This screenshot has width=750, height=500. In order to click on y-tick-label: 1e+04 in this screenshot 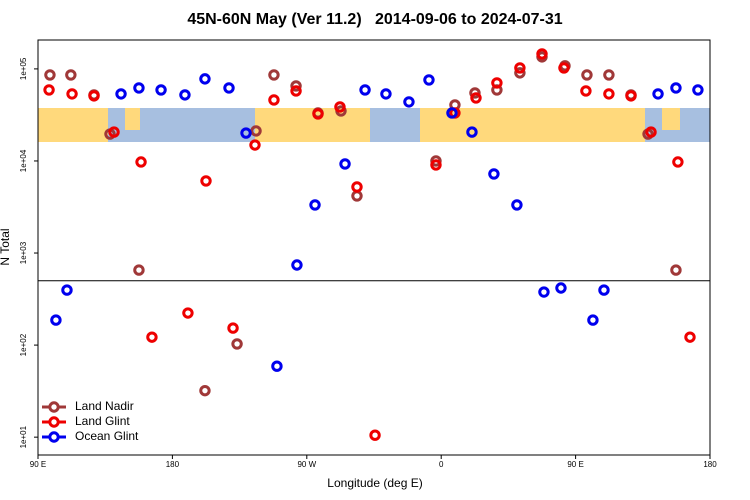, I will do `click(23, 160)`.